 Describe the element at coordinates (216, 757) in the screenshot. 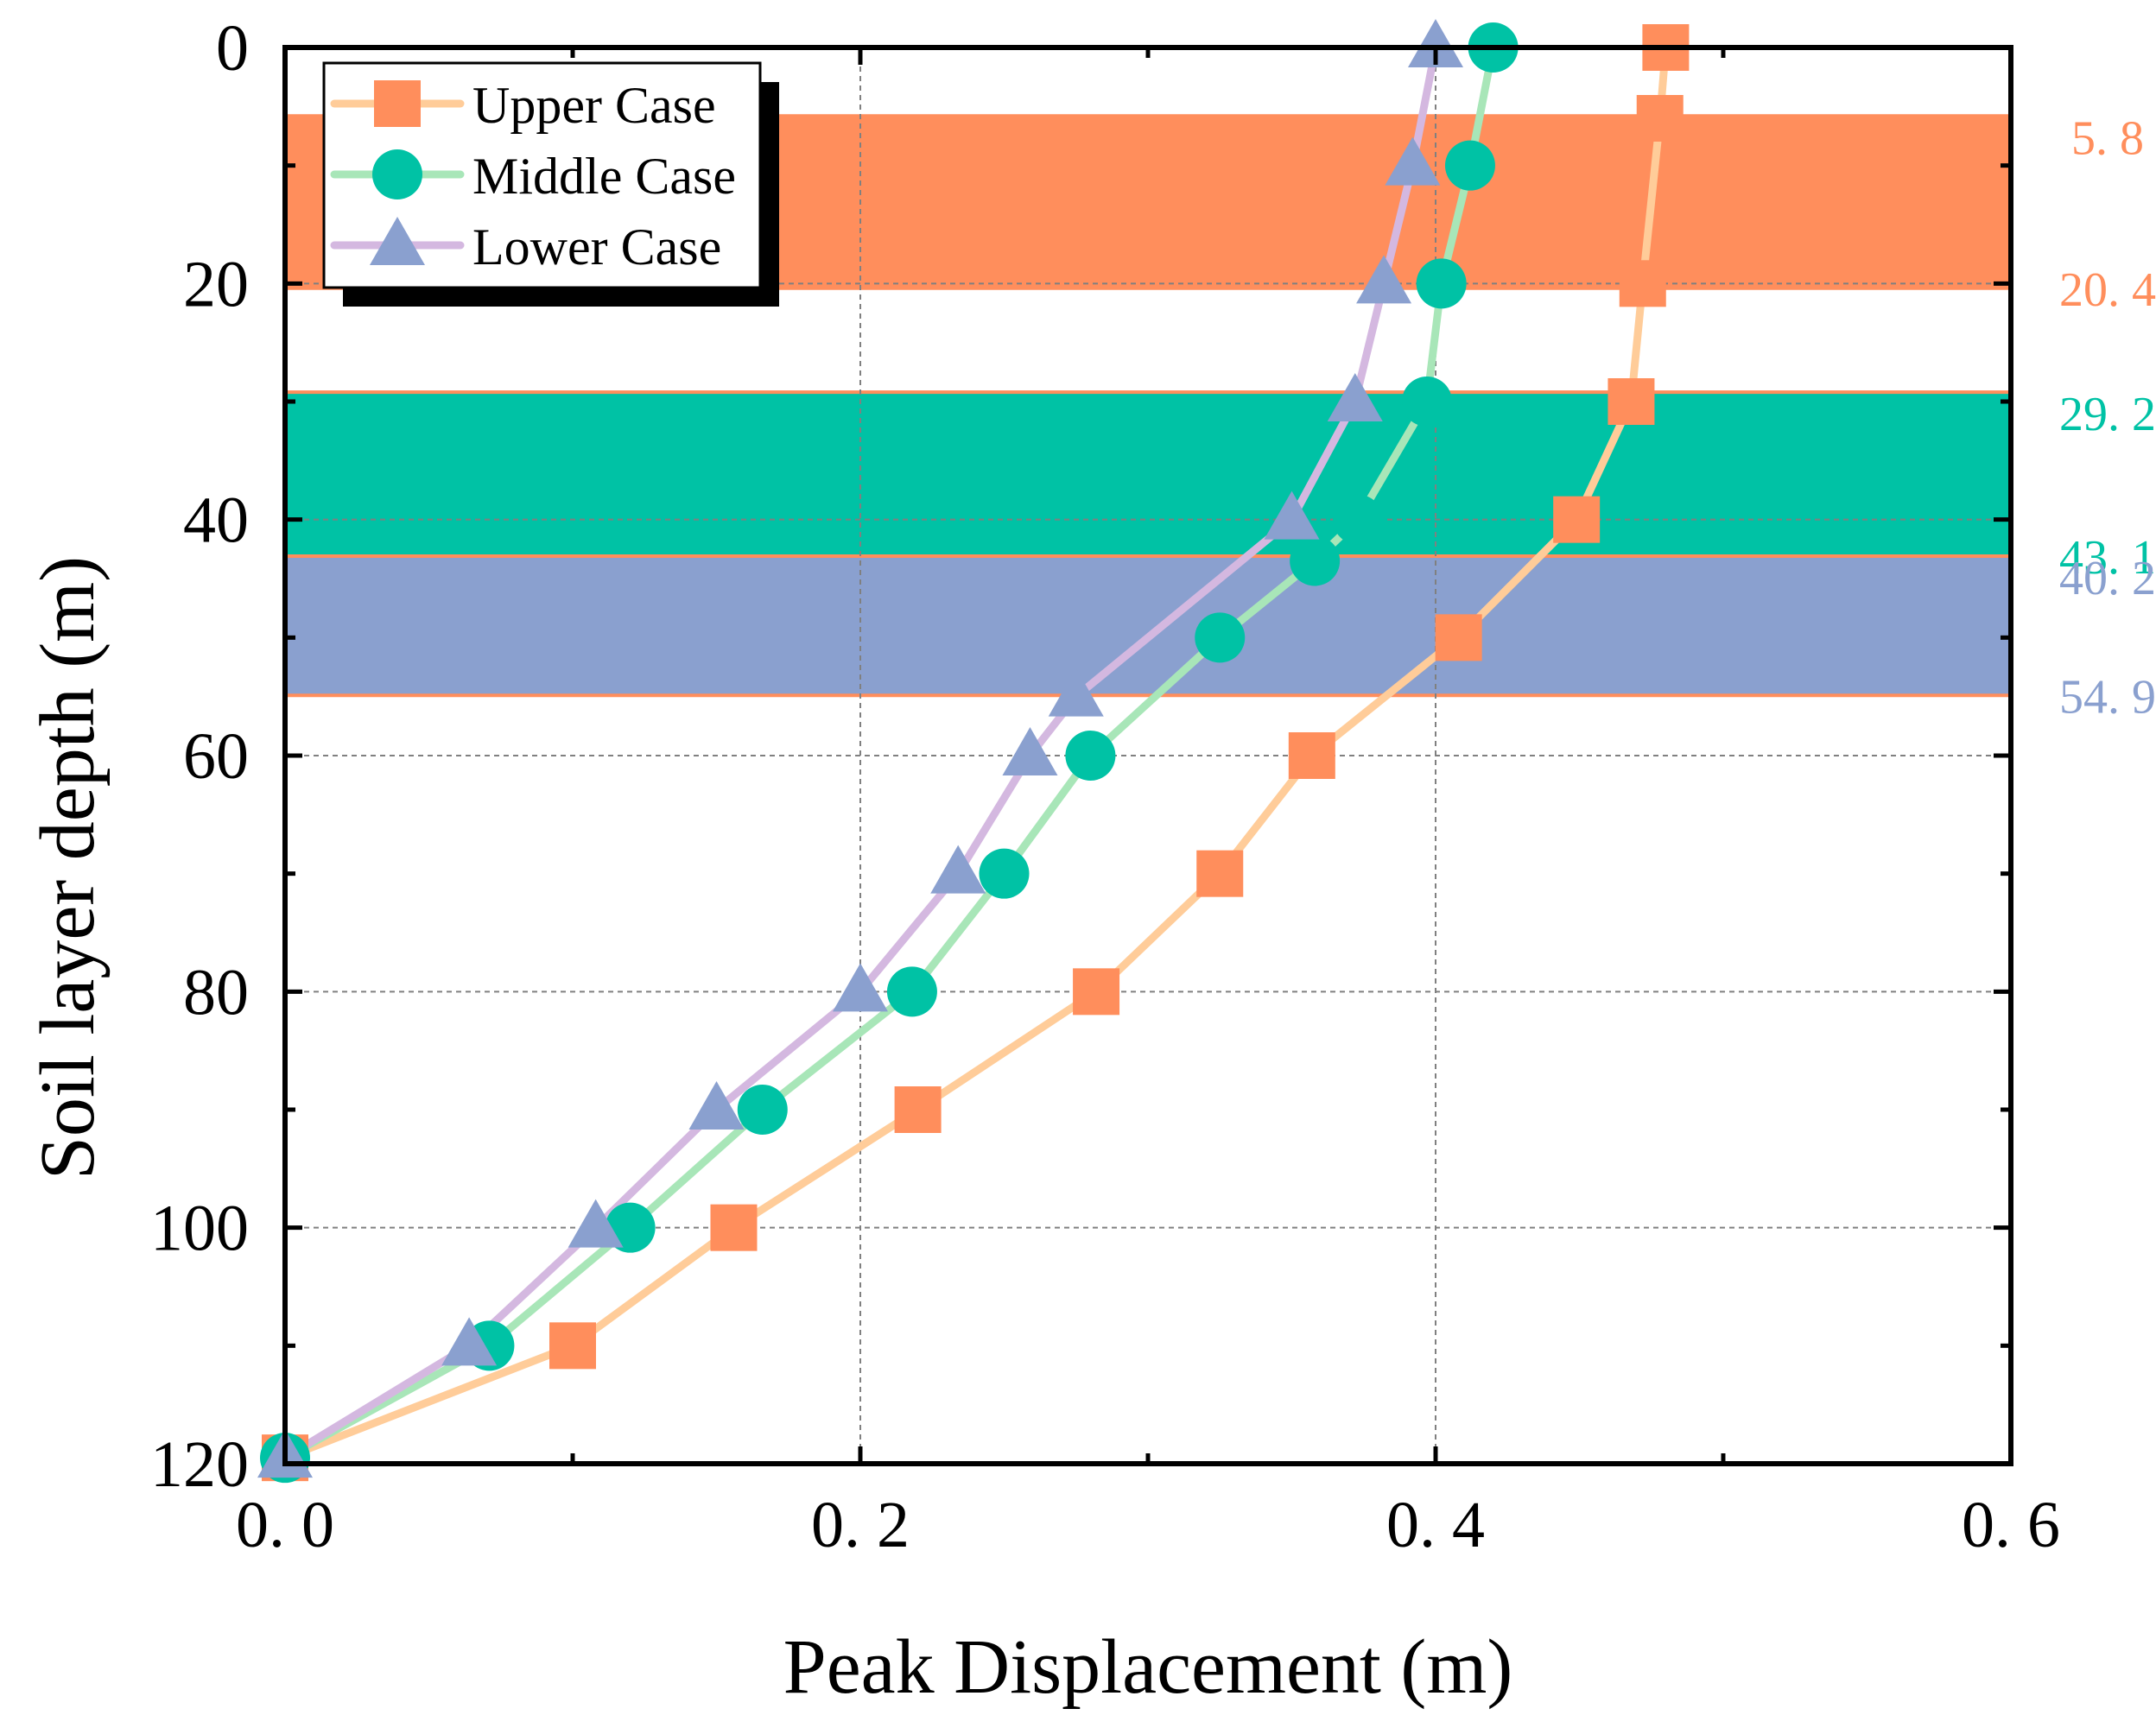

I see `y-tick-label: 60` at that location.